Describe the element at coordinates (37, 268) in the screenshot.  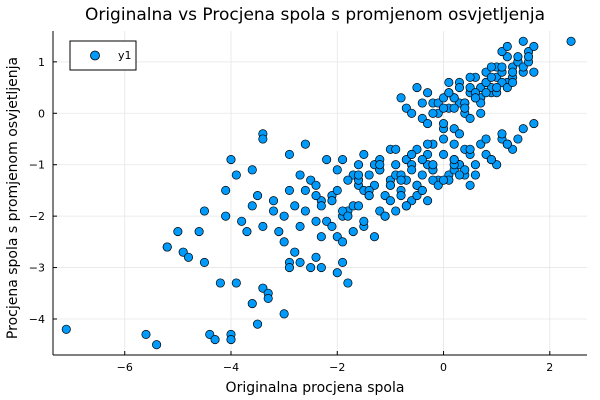
I see `y-tick-label: −3` at that location.